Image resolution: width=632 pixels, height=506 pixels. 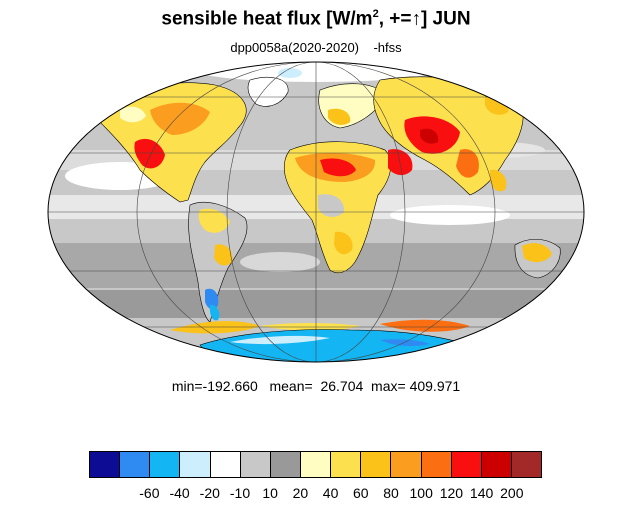 What do you see at coordinates (429, 136) in the screenshot?
I see `central-asia-hottest` at bounding box center [429, 136].